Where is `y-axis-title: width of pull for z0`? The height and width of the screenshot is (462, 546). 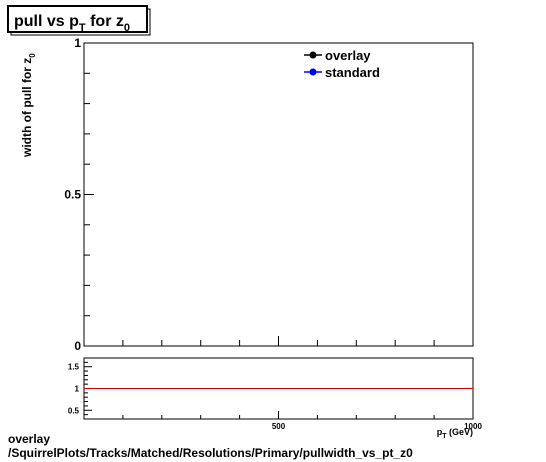 y-axis-title: width of pull for z0 is located at coordinates (28, 105).